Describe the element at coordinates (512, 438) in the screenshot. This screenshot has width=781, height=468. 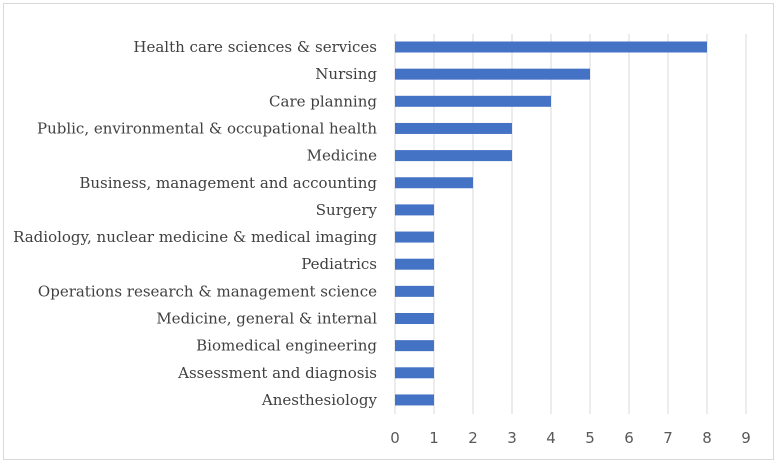
I see `x-tick-label: 3` at that location.